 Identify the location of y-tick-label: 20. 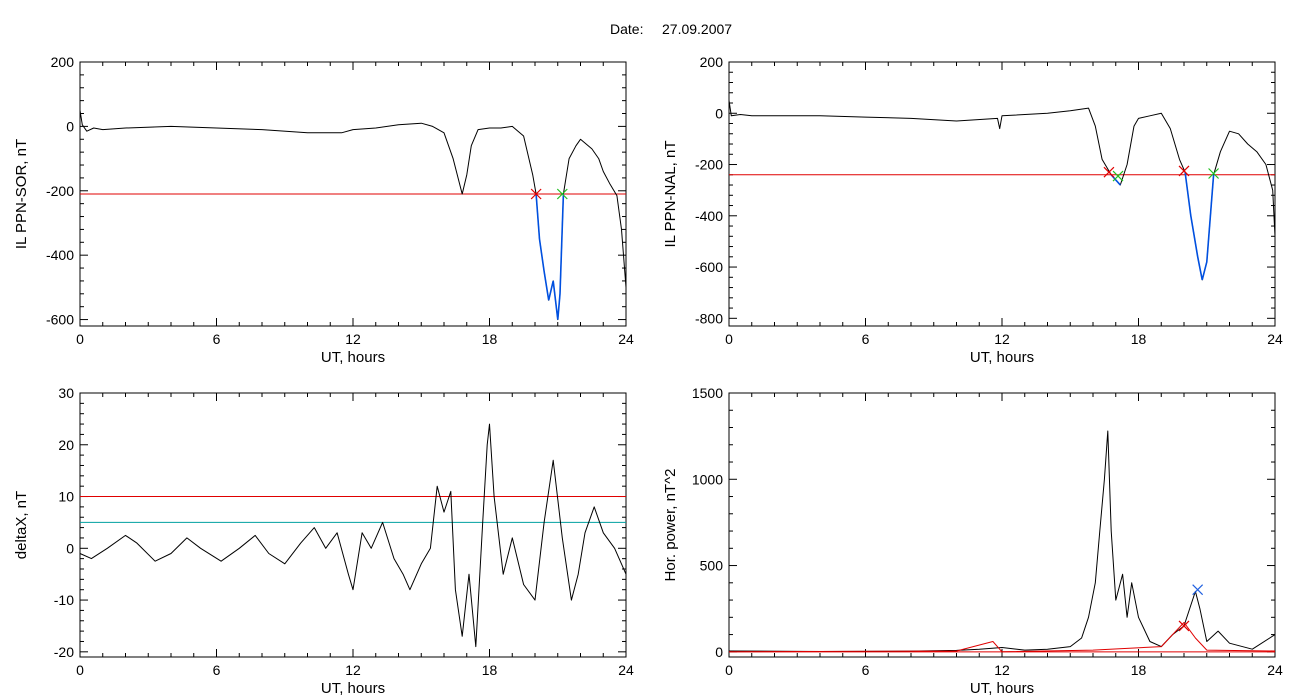
(66, 445).